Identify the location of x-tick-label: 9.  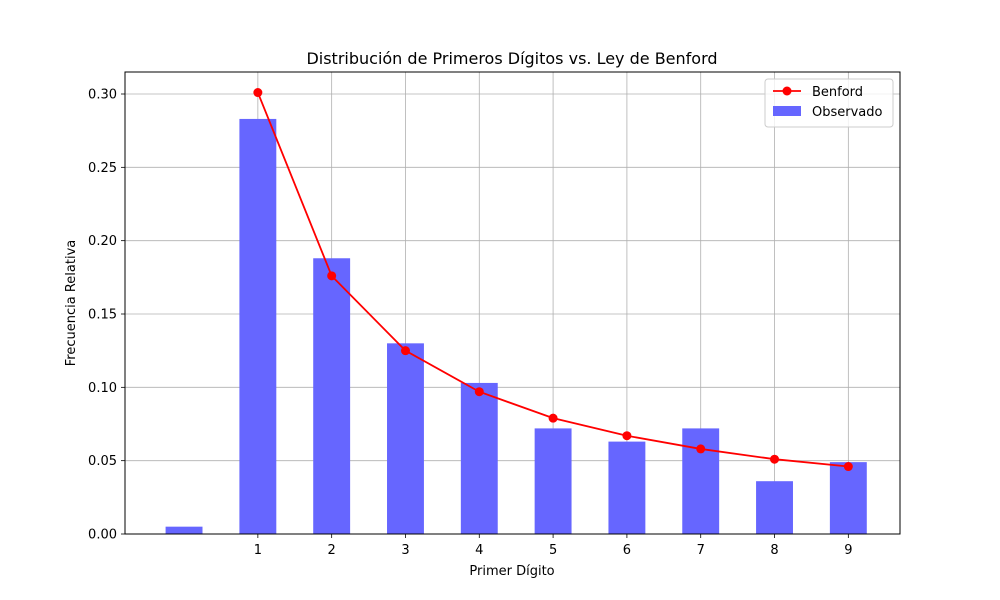
(848, 550).